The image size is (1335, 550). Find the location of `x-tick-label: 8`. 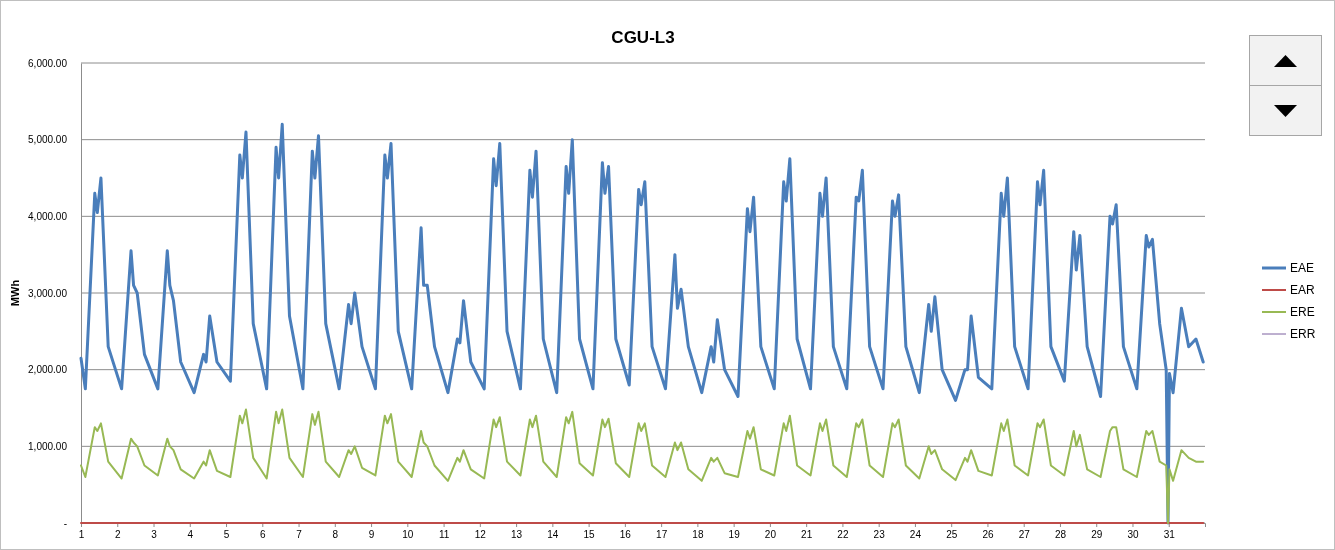

x-tick-label: 8 is located at coordinates (335, 535).